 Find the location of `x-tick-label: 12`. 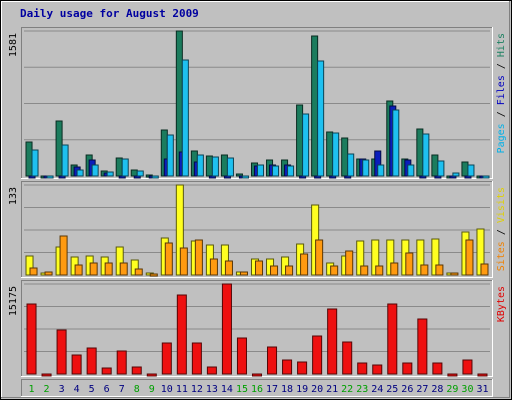

x-tick-label: 12 is located at coordinates (197, 389).